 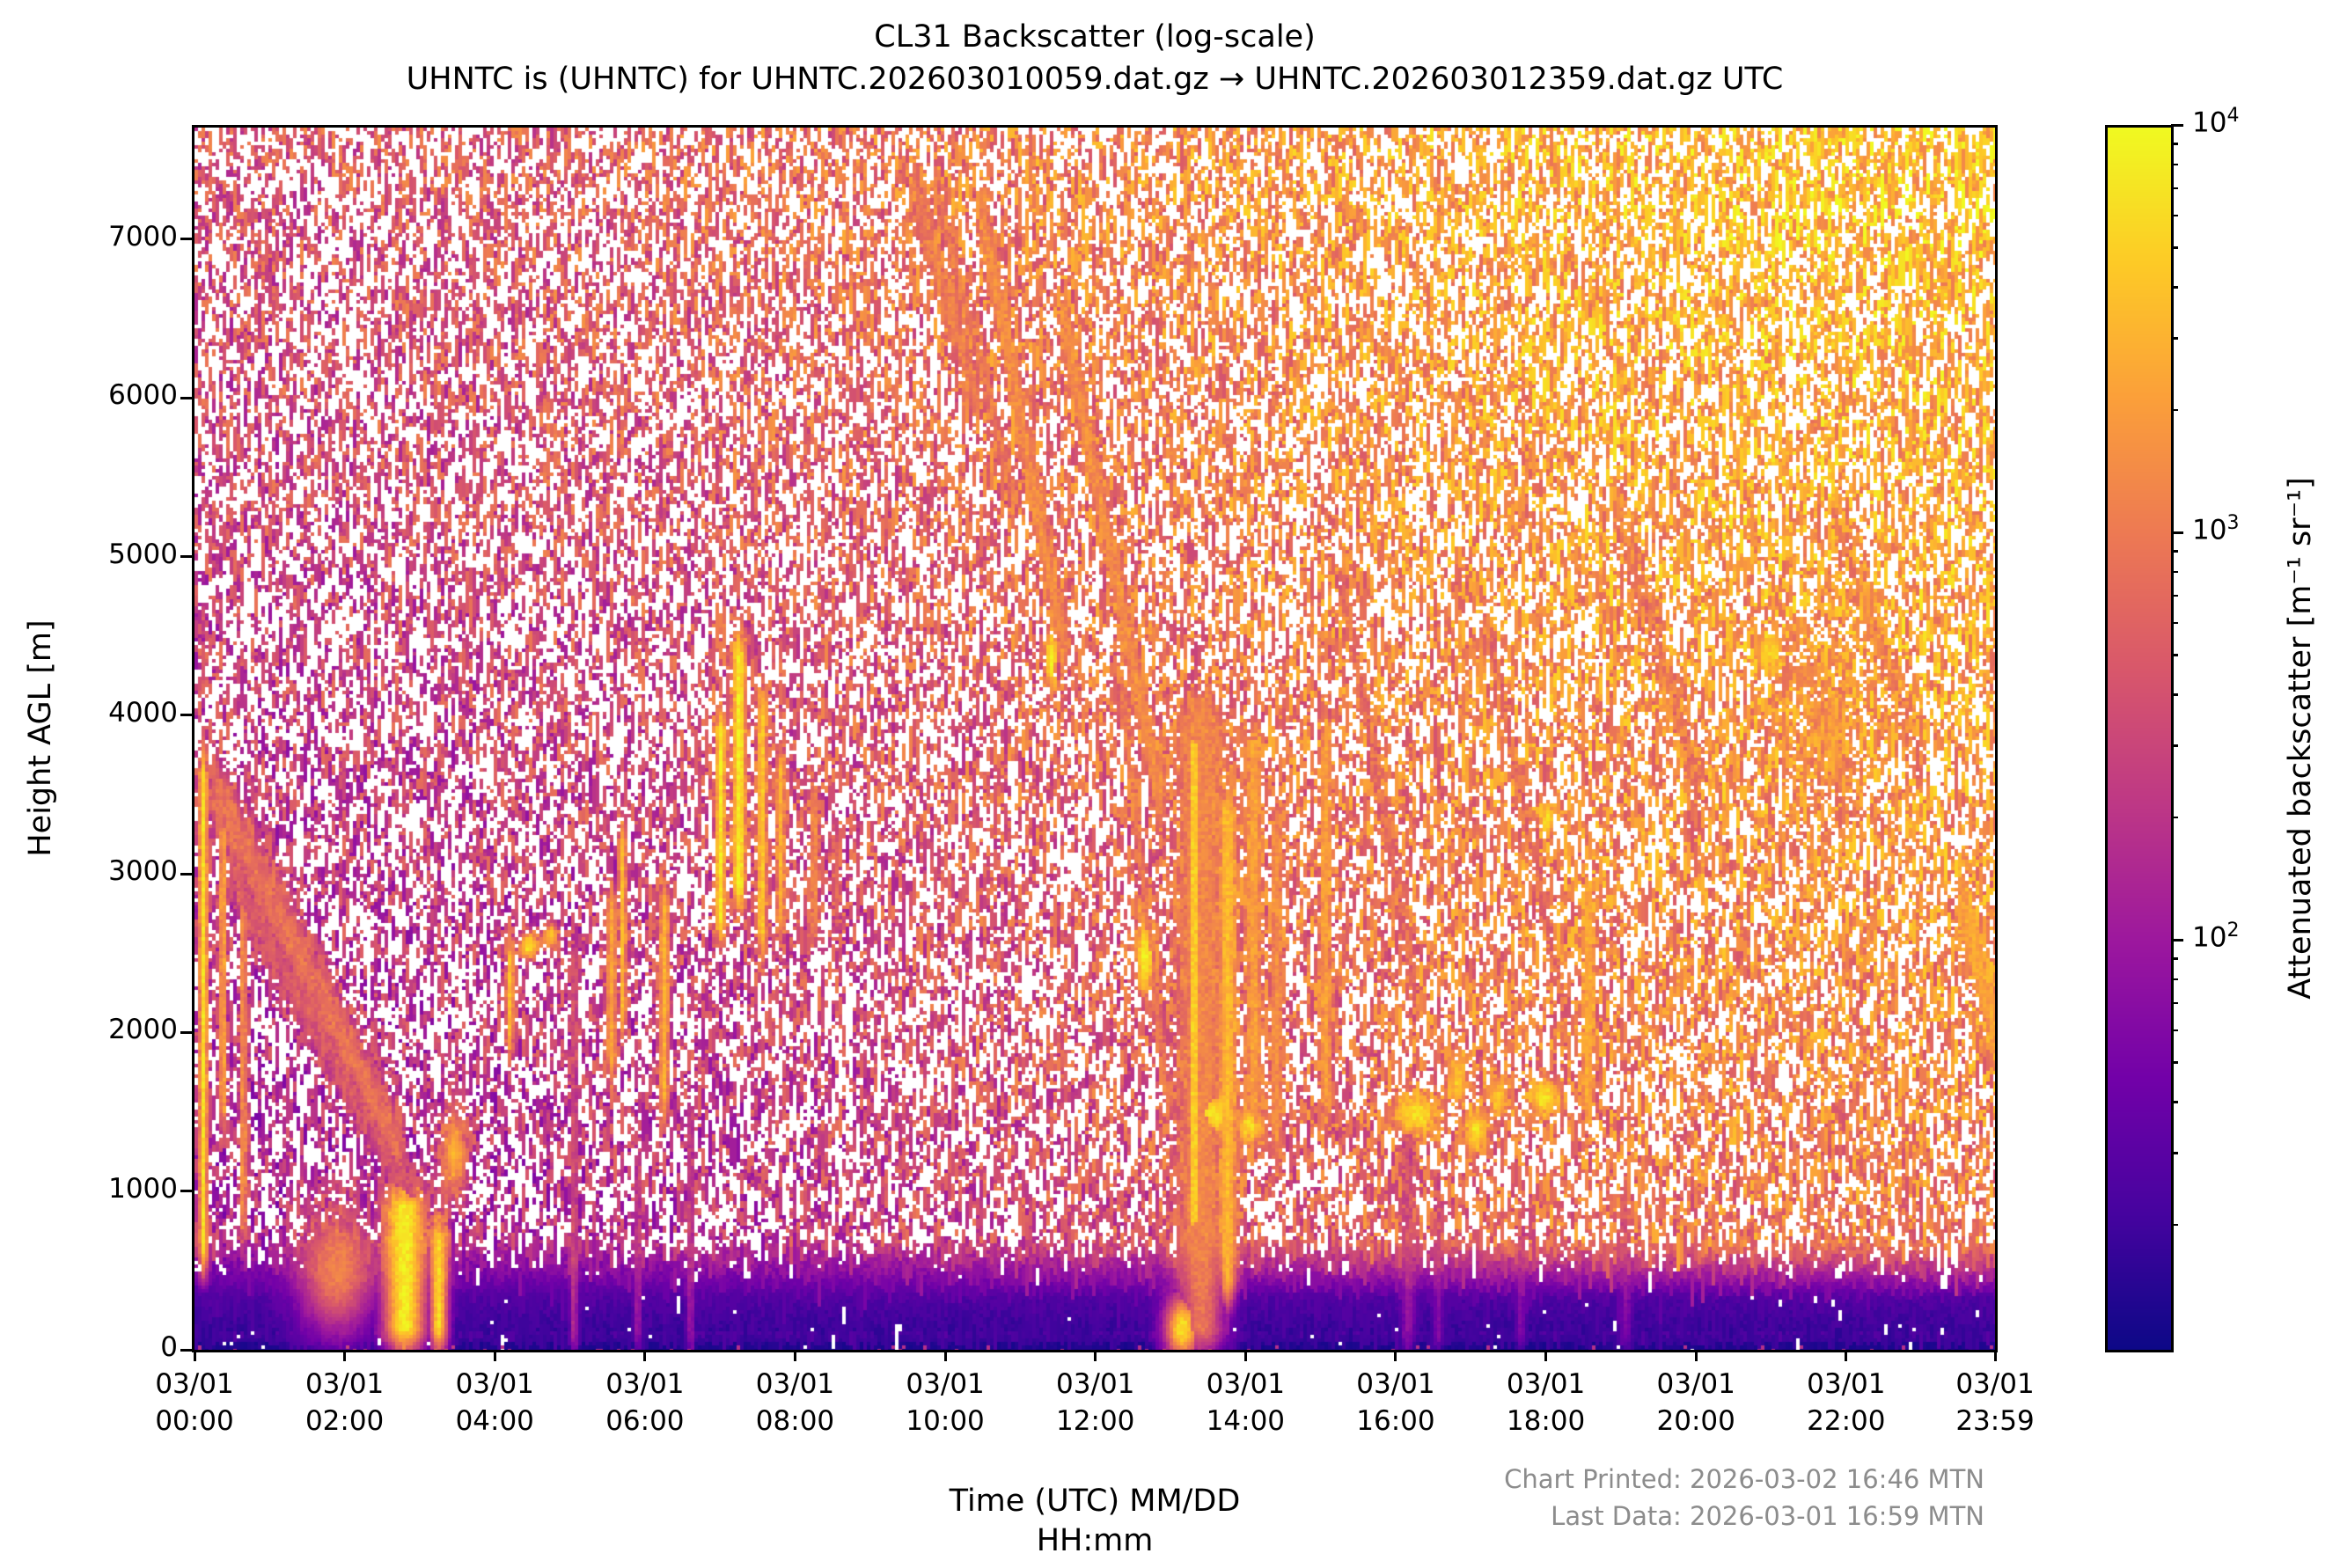 I want to click on x-tick-time: 18:00, so click(x=1546, y=1421).